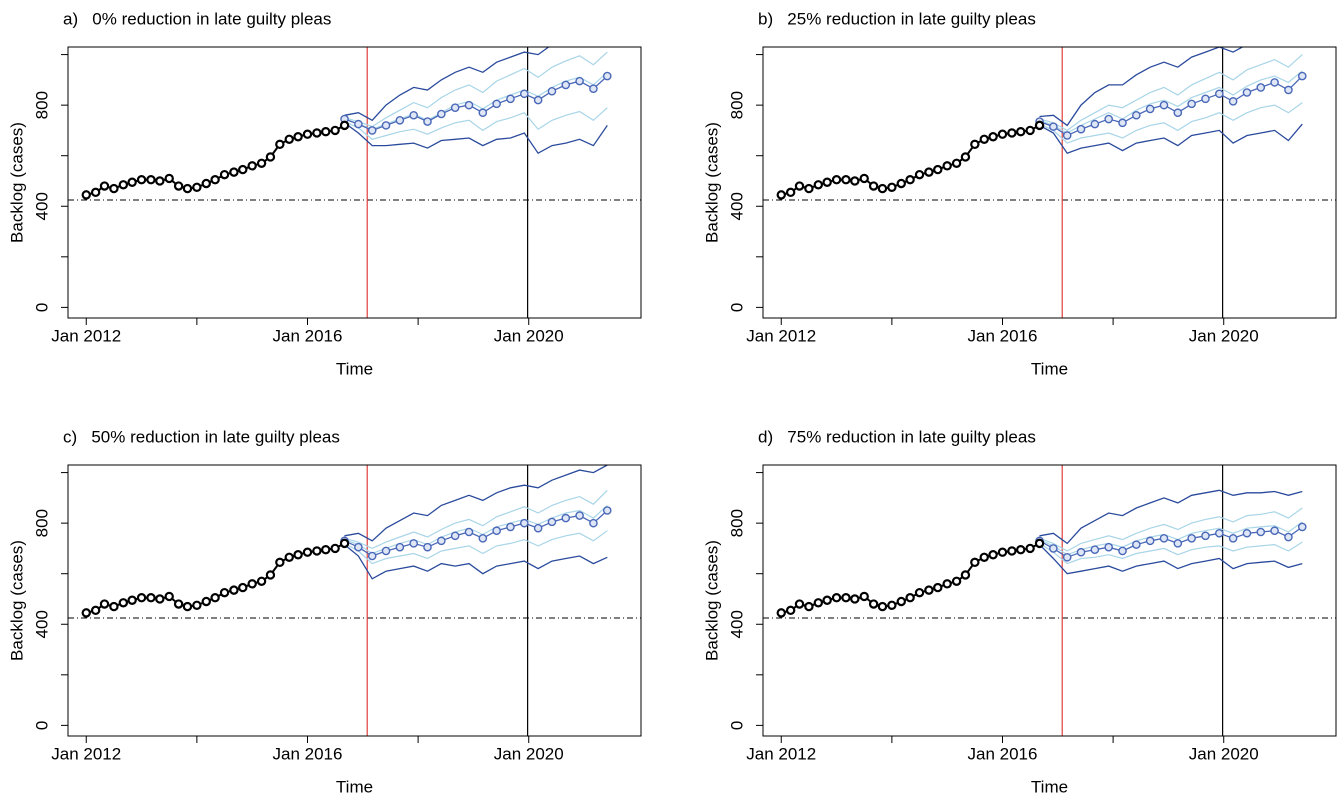 The height and width of the screenshot is (799, 1343). I want to click on plot-area, so click(1049, 600).